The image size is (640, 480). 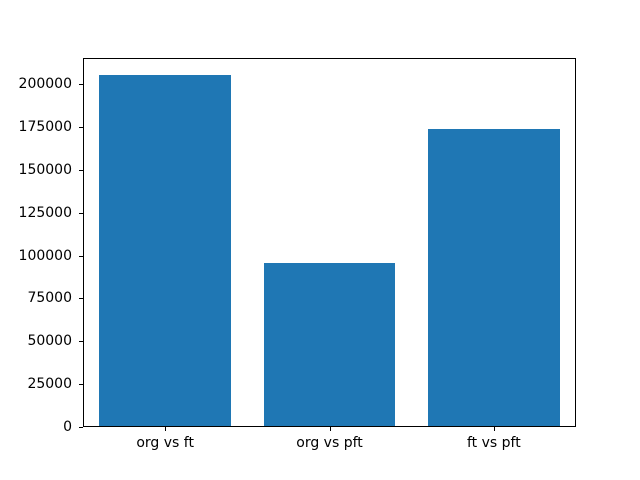 I want to click on y-tick-label: 125000, so click(x=45, y=212).